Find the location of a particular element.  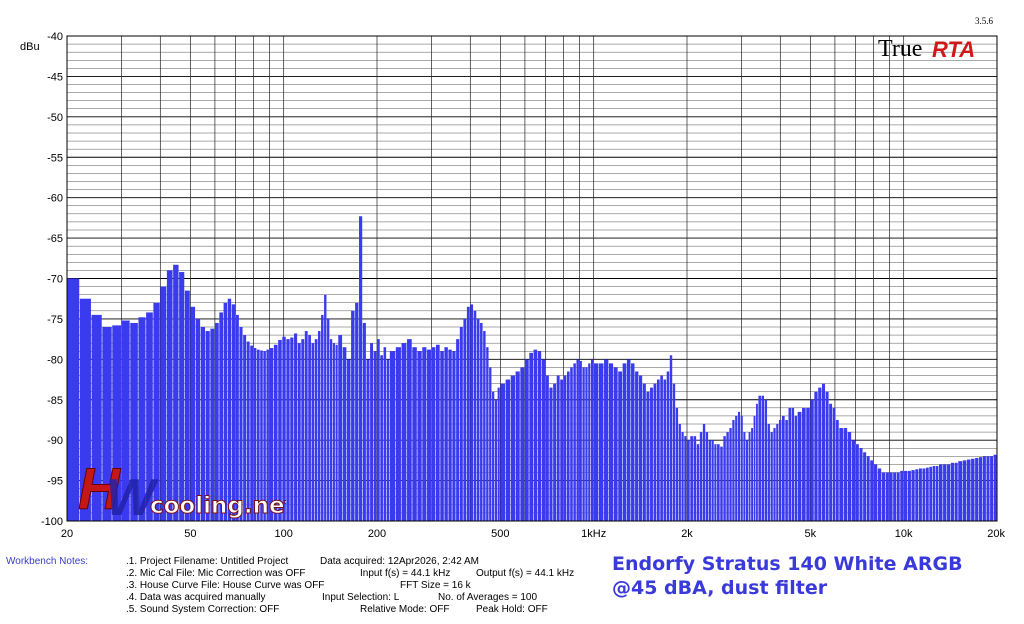

y-tick-label: -100 is located at coordinates (52, 522).